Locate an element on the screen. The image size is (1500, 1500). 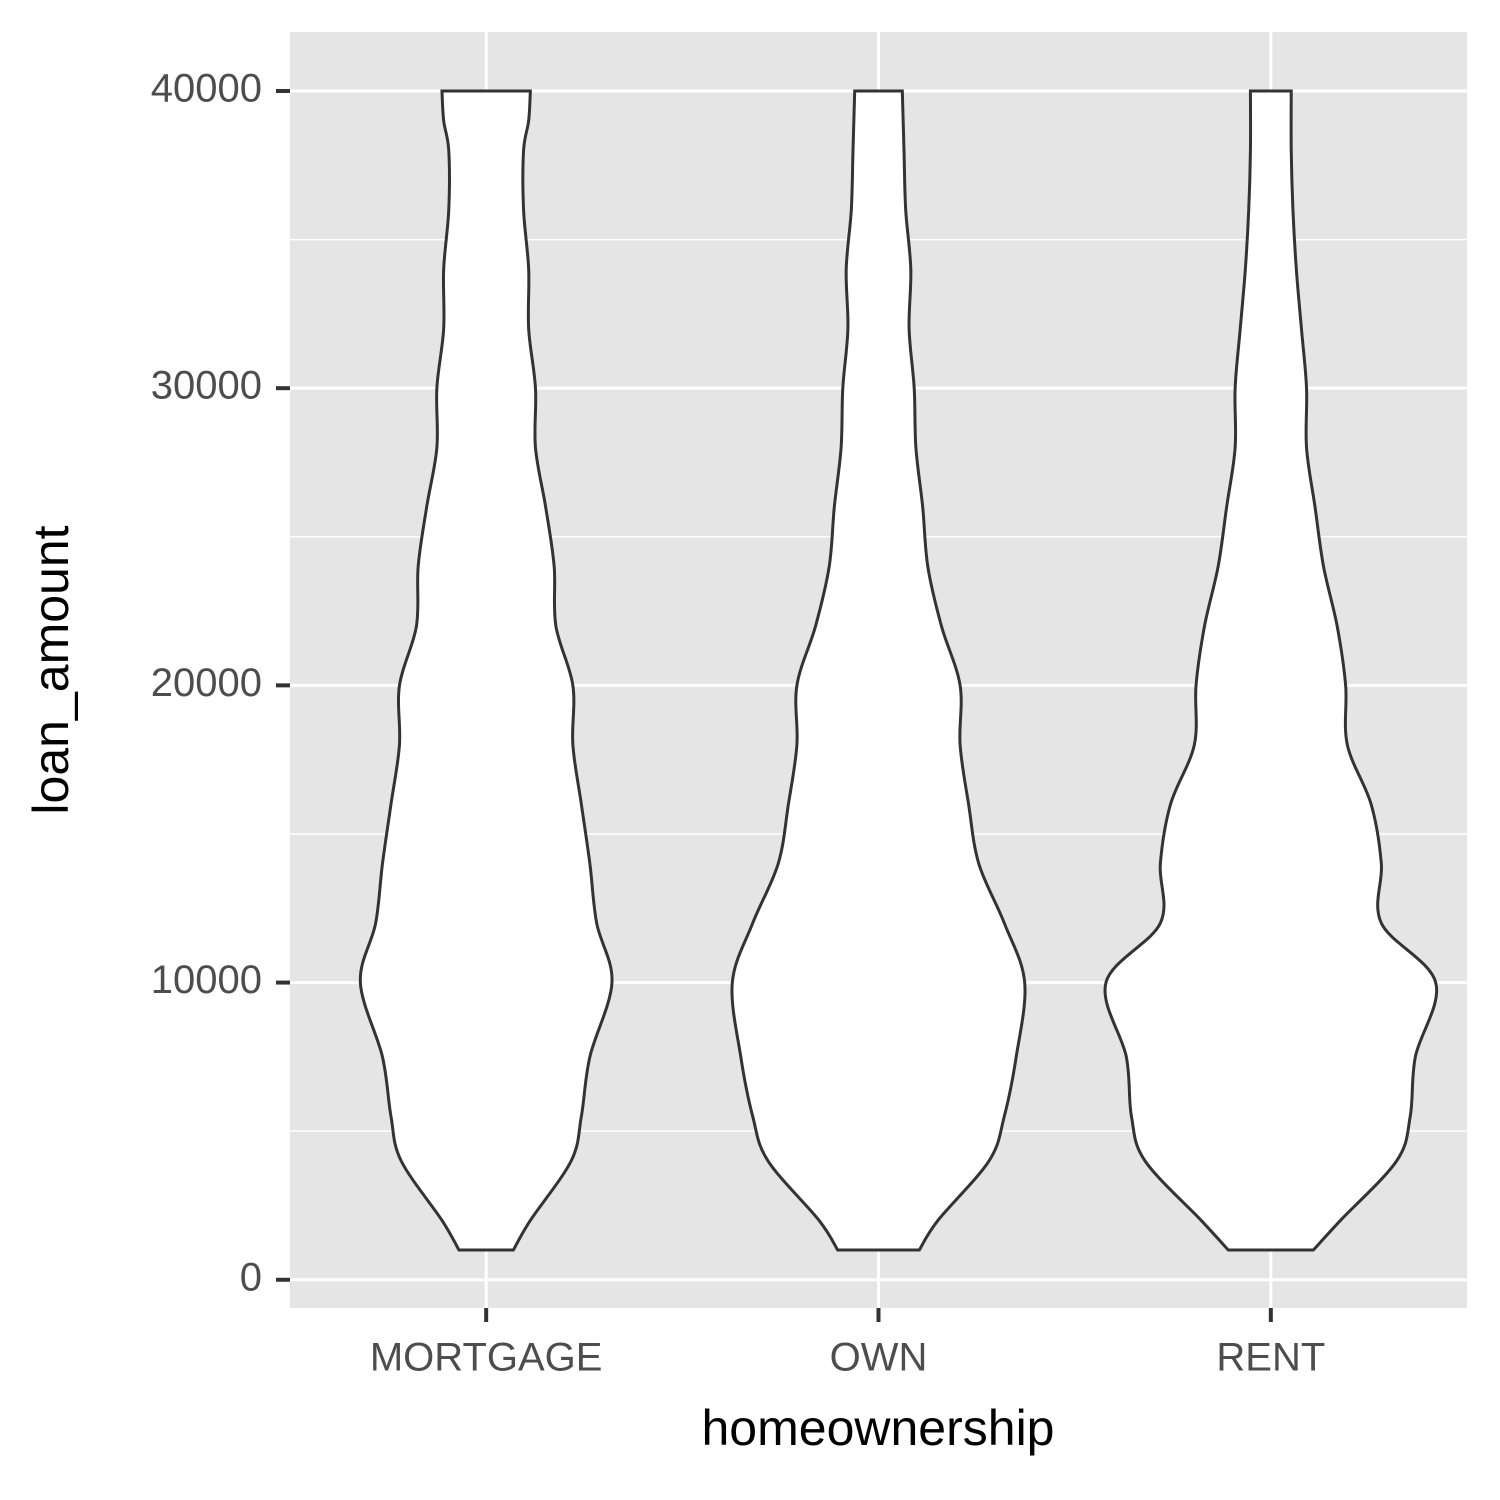
x-tick-label: MORTGAGE is located at coordinates (486, 1358).